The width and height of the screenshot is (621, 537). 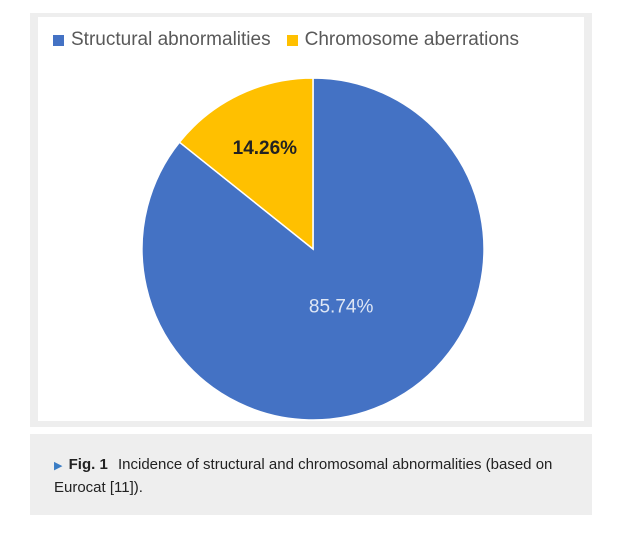 I want to click on caption-label: Fig. 1, so click(x=88, y=464).